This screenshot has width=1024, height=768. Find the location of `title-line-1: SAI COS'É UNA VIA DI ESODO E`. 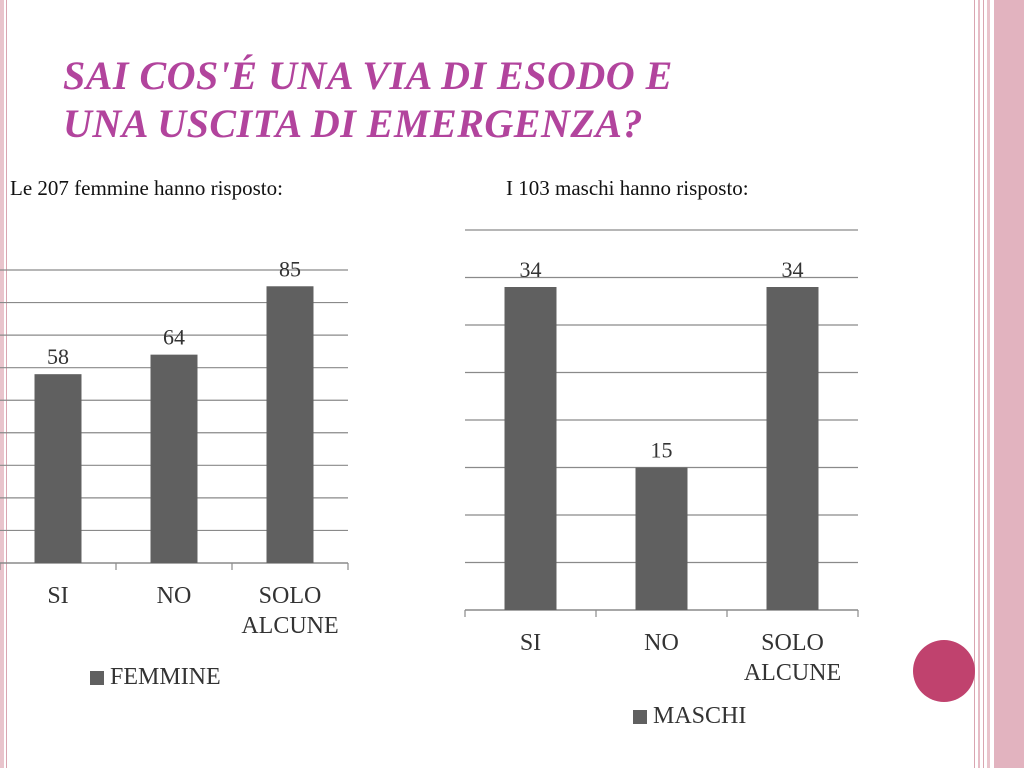

title-line-1: SAI COS'É UNA VIA DI ESODO E is located at coordinates (368, 75).